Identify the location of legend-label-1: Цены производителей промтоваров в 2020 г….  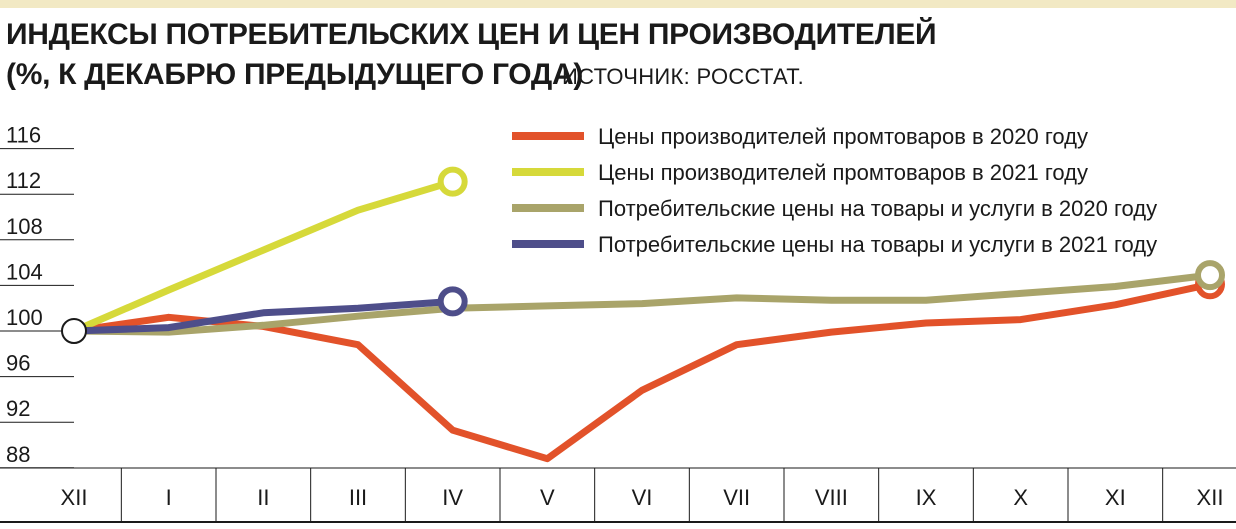
(843, 136).